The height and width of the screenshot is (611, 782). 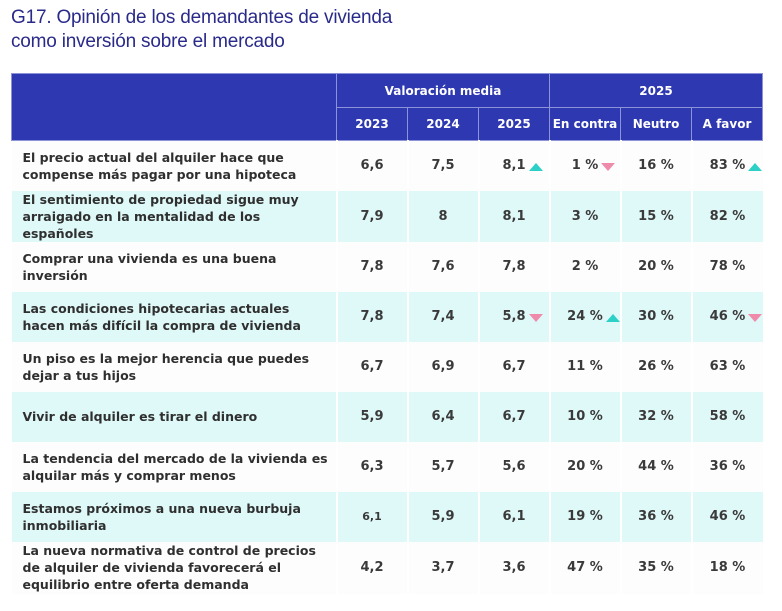 I want to click on cell-2023: 7,8, so click(x=371, y=266).